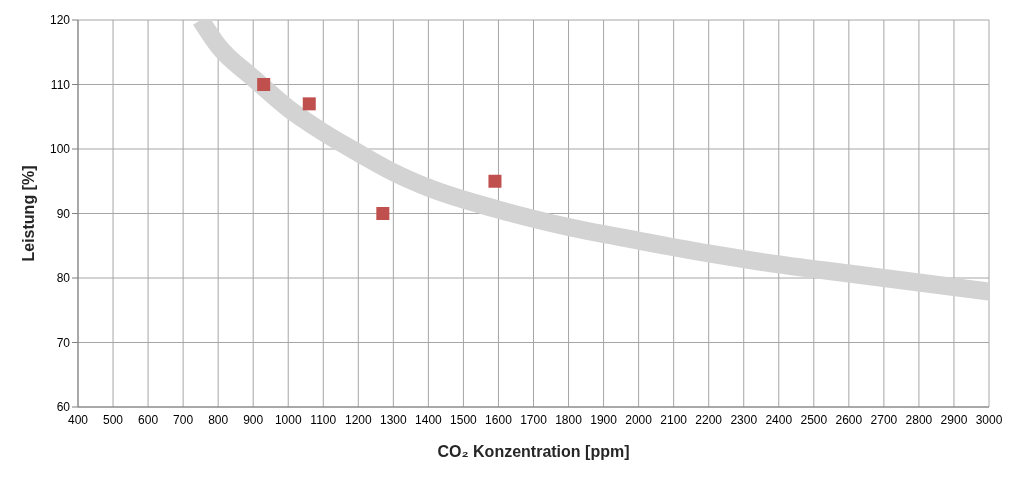 The height and width of the screenshot is (485, 1011). I want to click on x-tick-label: 2400, so click(779, 419).